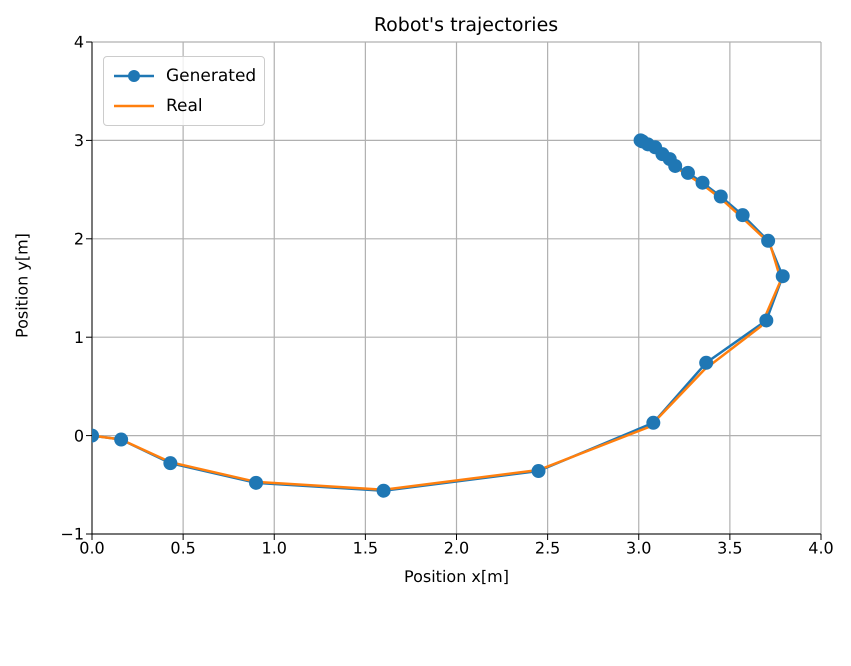 This screenshot has height=666, width=851. Describe the element at coordinates (92, 548) in the screenshot. I see `x-tick-label: 0.0` at that location.